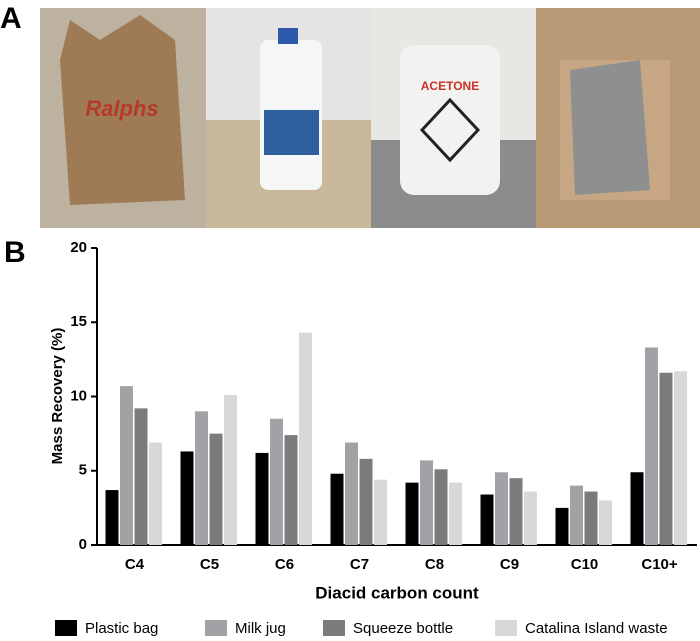  Describe the element at coordinates (397, 592) in the screenshot. I see `x-axis-title: Diacid carbon count` at that location.